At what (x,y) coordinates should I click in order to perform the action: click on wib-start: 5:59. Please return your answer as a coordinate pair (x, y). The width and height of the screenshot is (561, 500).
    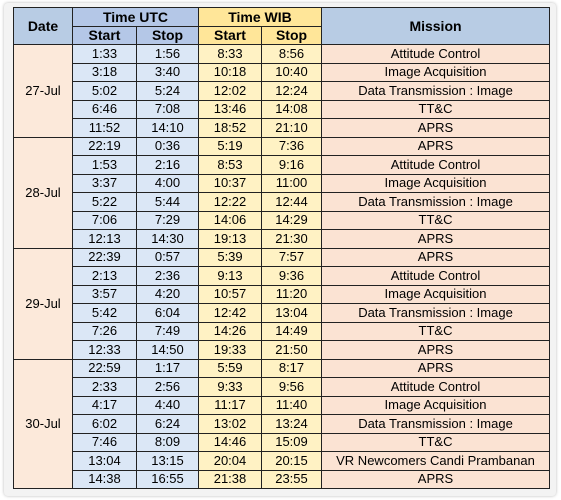
    Looking at the image, I should click on (230, 368).